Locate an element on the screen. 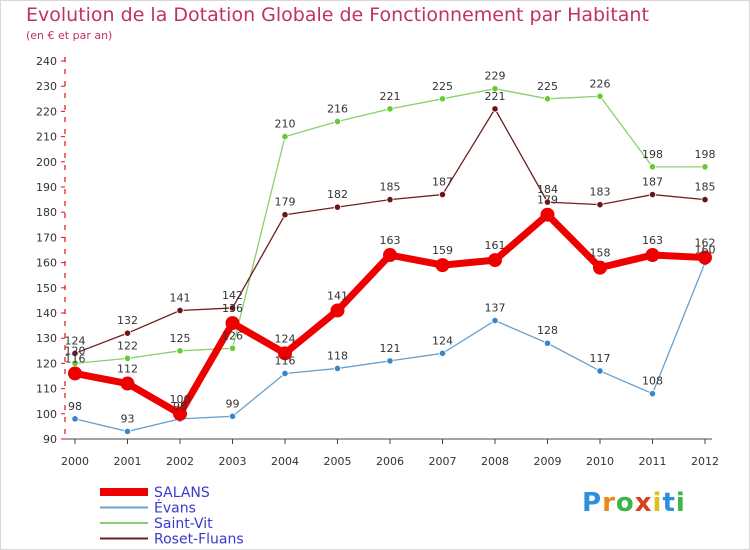  data-label-3: 124 is located at coordinates (75, 340).